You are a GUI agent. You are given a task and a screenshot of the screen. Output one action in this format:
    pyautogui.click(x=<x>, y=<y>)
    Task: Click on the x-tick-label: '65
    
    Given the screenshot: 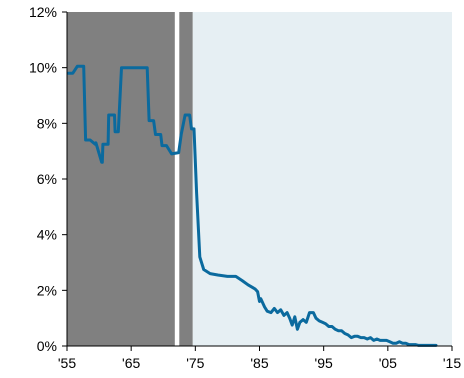 What is the action you would take?
    pyautogui.click(x=131, y=363)
    